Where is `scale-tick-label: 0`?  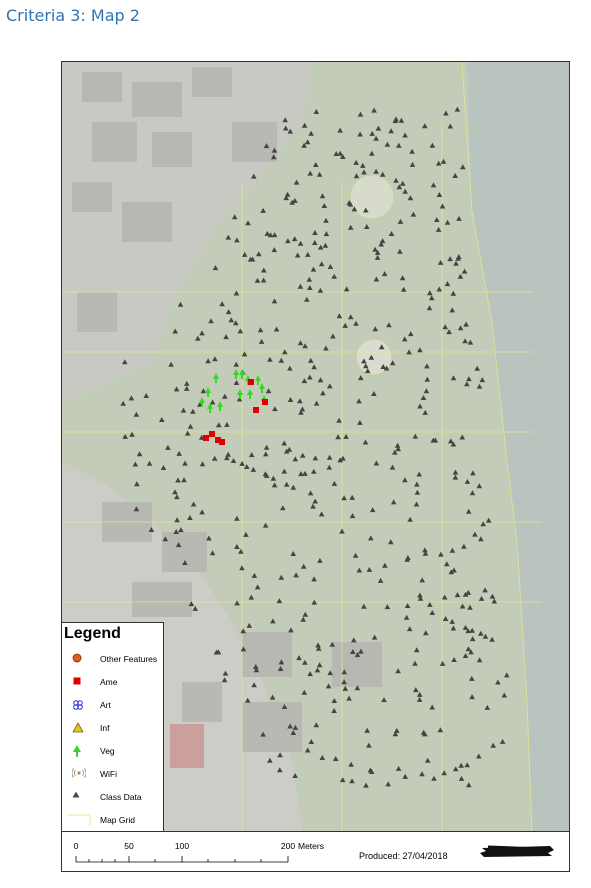 scale-tick-label: 0 is located at coordinates (76, 846).